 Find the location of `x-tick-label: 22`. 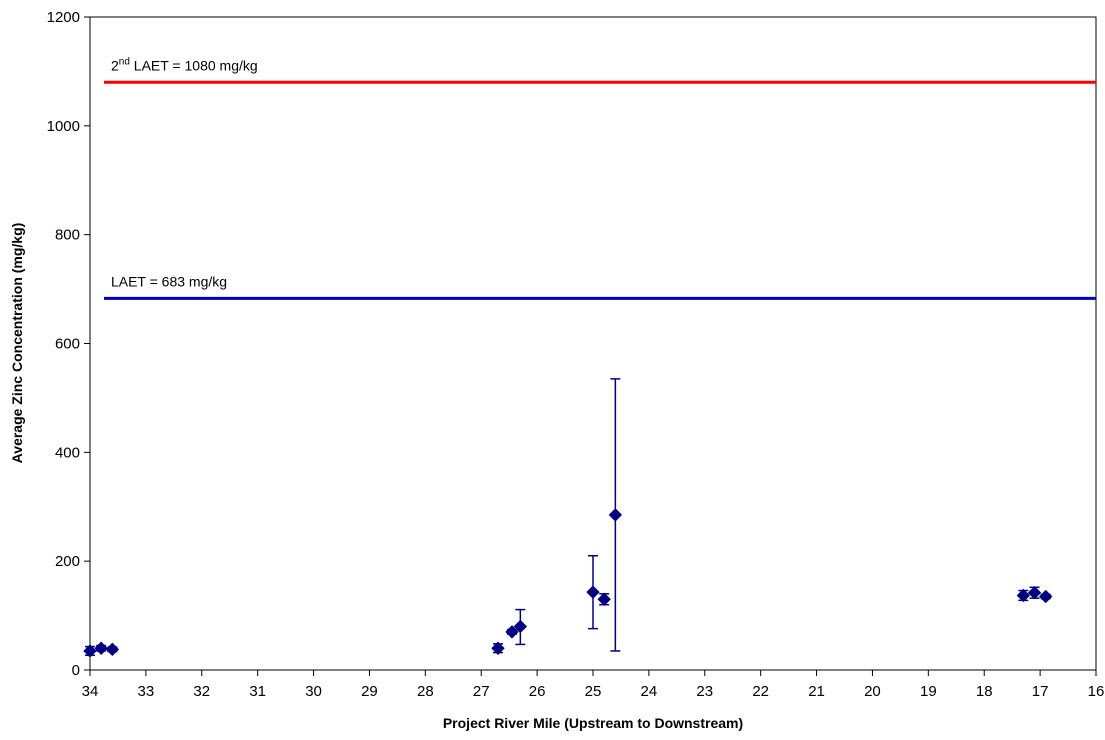

x-tick-label: 22 is located at coordinates (760, 691).